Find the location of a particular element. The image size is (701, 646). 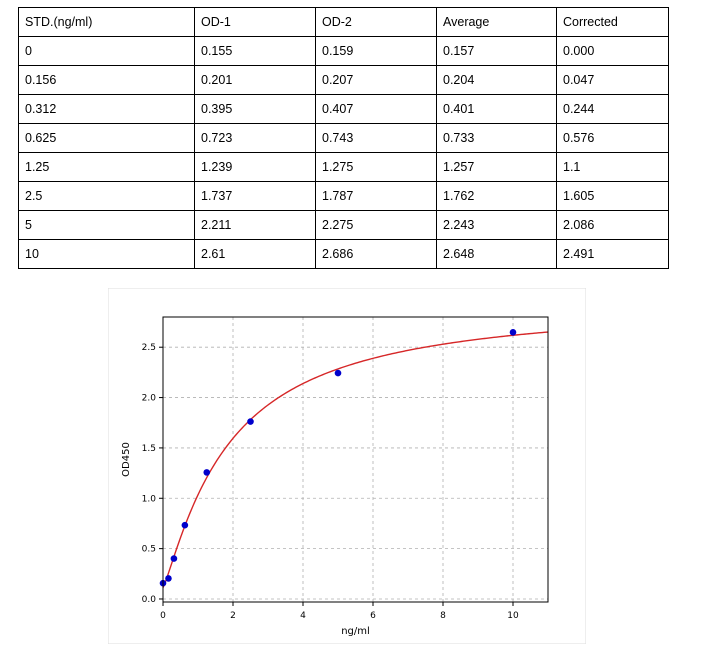

table-cell: 1.275 is located at coordinates (376, 167).